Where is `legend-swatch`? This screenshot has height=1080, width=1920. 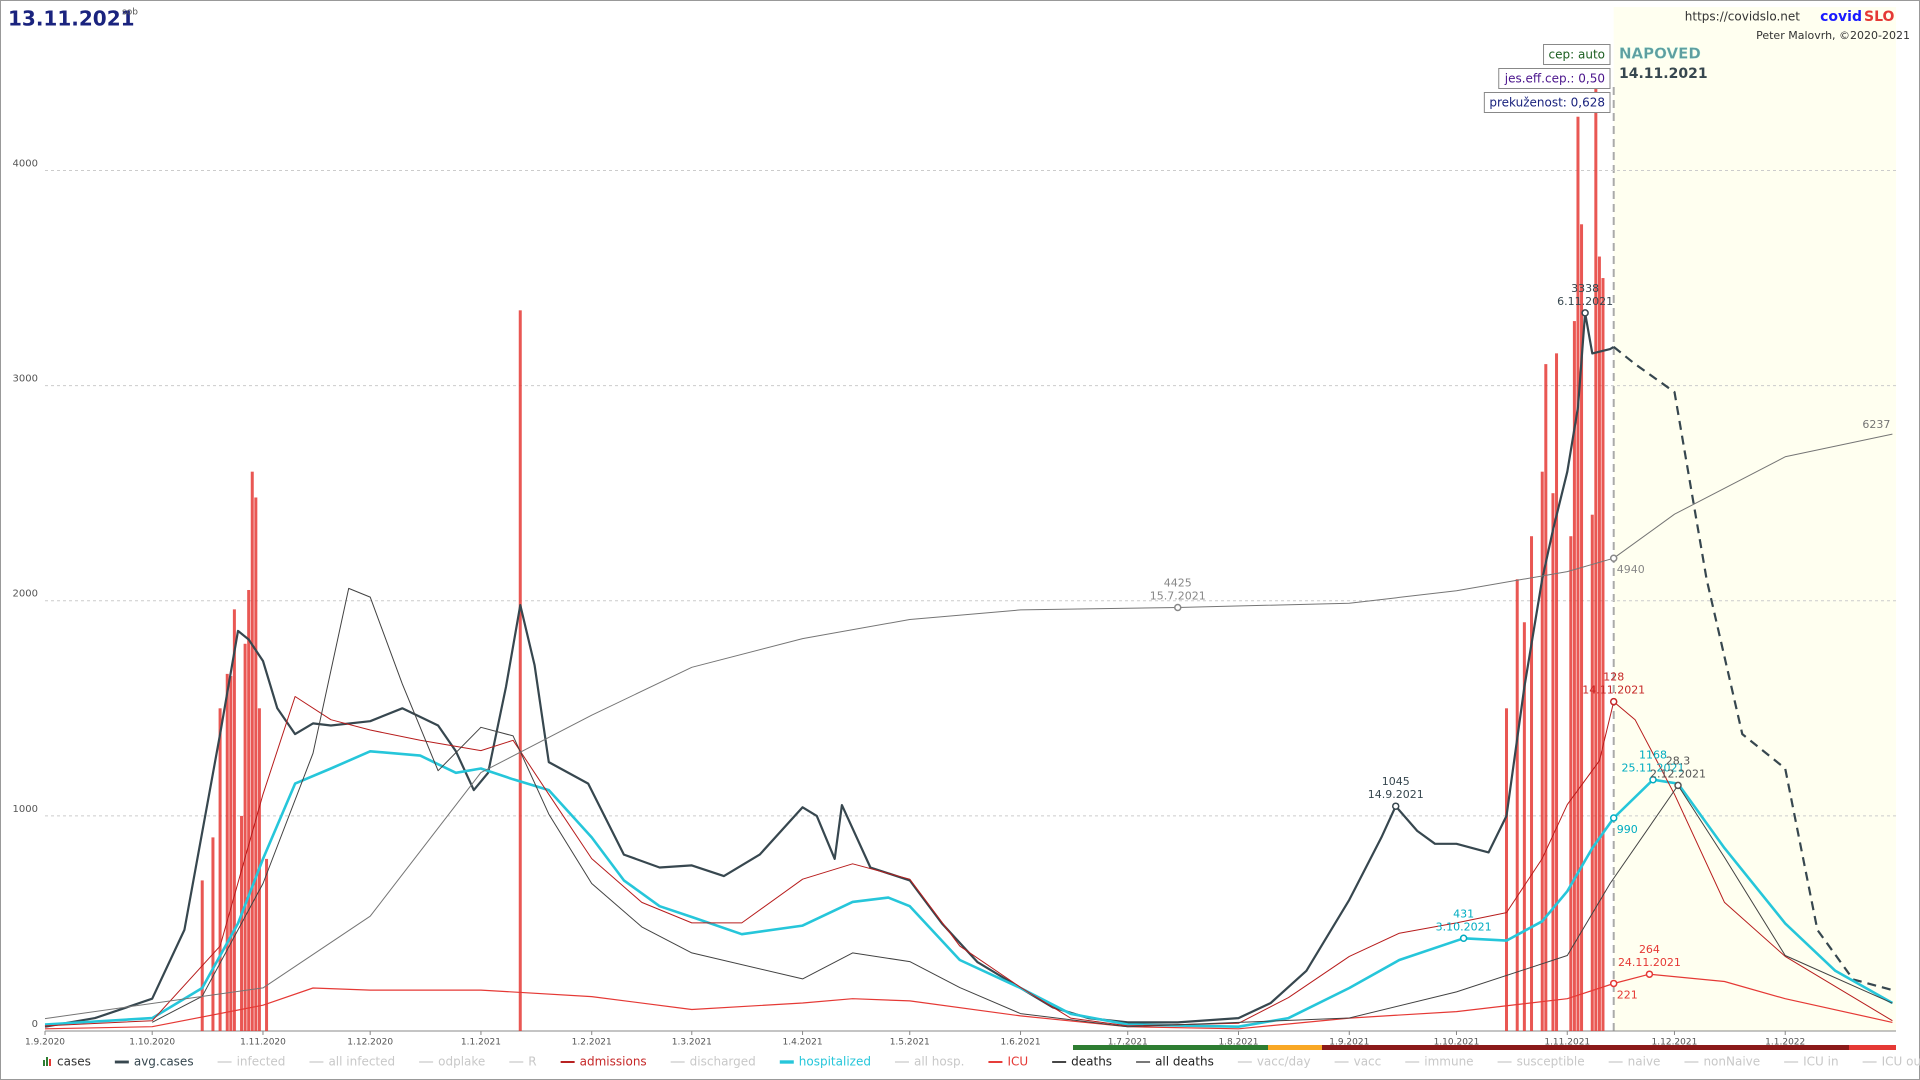
legend-swatch is located at coordinates (47, 1061).